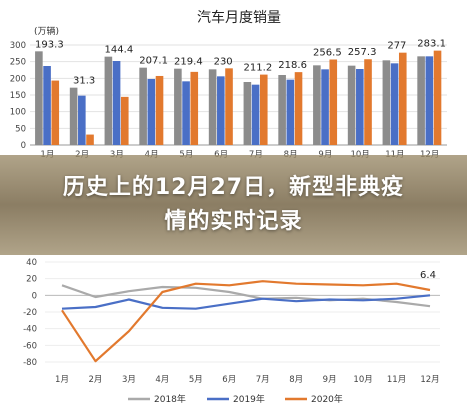 The height and width of the screenshot is (413, 467). What do you see at coordinates (428, 275) in the screenshot?
I see `line-data-label: 6.4` at bounding box center [428, 275].